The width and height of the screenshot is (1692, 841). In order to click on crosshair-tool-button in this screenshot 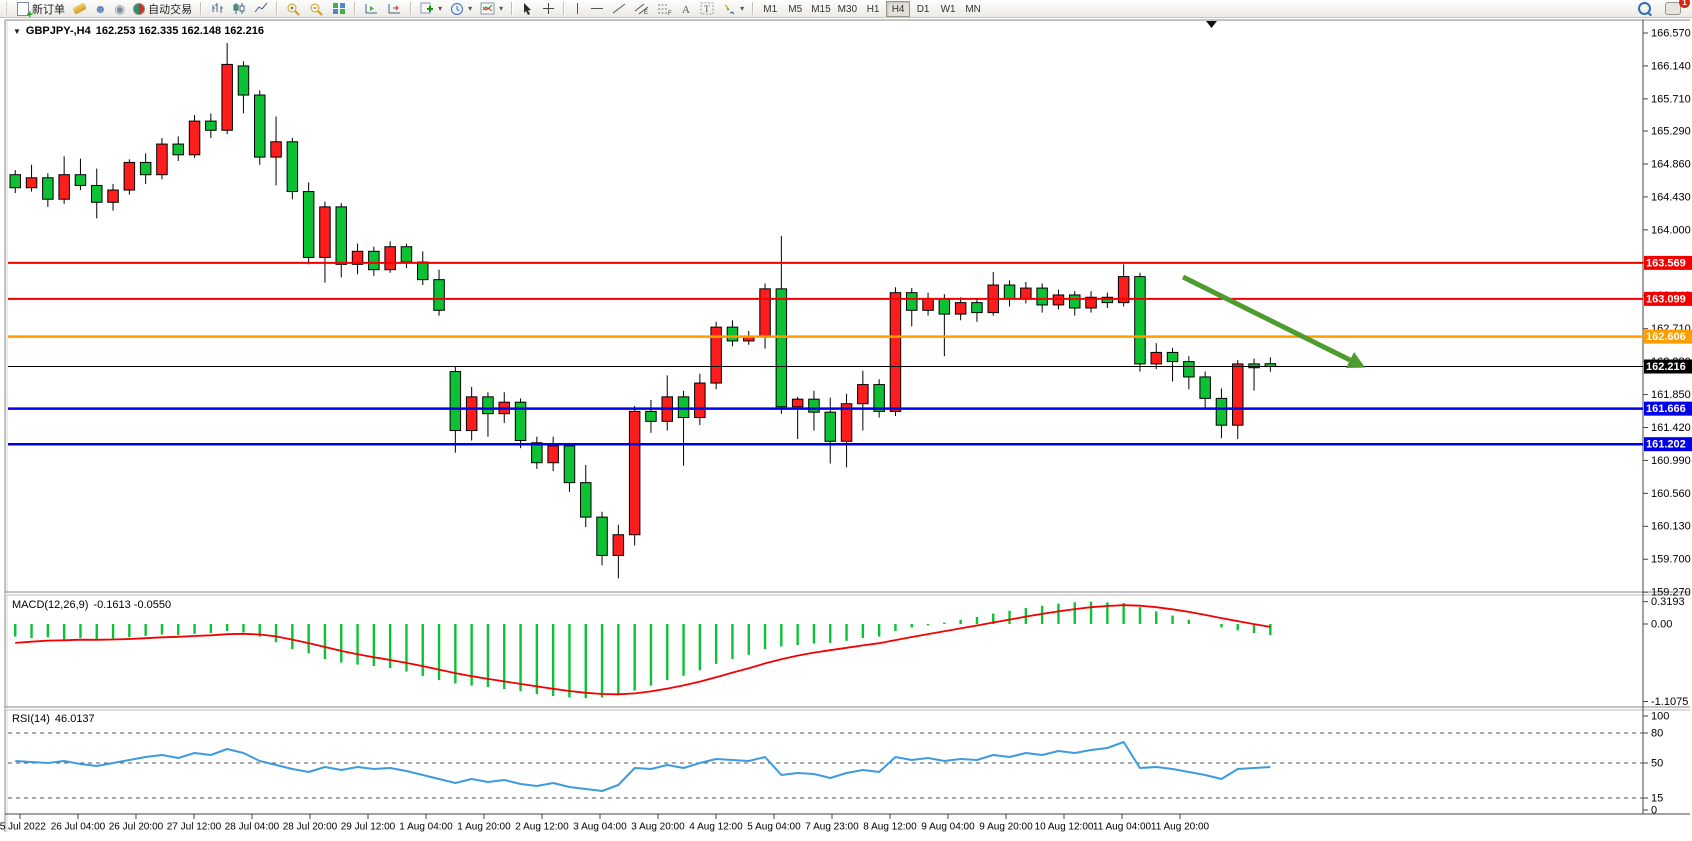, I will do `click(548, 9)`.